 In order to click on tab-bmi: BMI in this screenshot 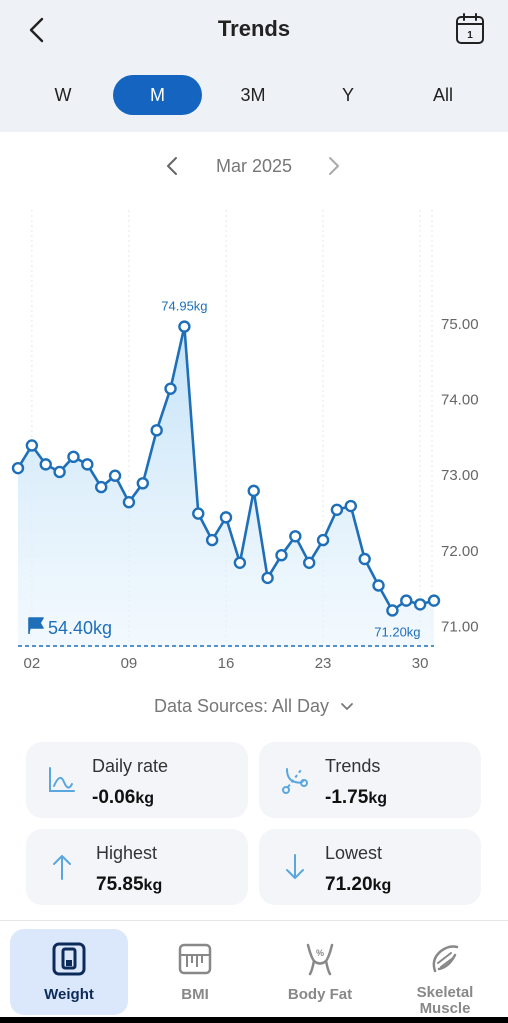, I will do `click(195, 972)`.